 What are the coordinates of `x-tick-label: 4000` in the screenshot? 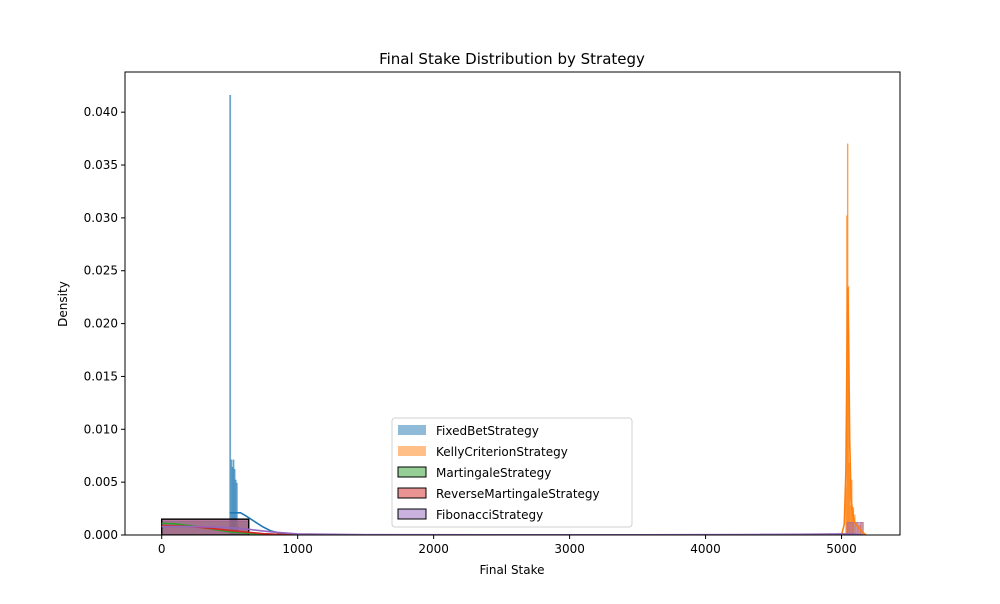 It's located at (705, 549).